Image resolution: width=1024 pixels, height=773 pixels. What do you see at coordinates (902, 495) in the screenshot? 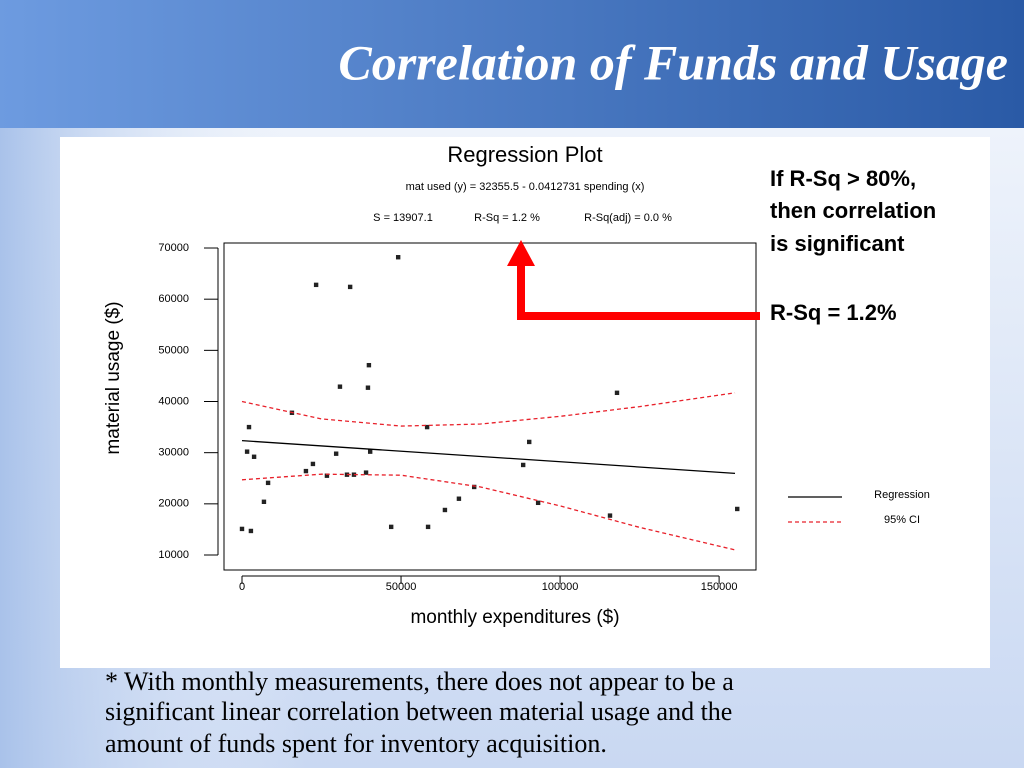
I see `legend-label: Regression` at bounding box center [902, 495].